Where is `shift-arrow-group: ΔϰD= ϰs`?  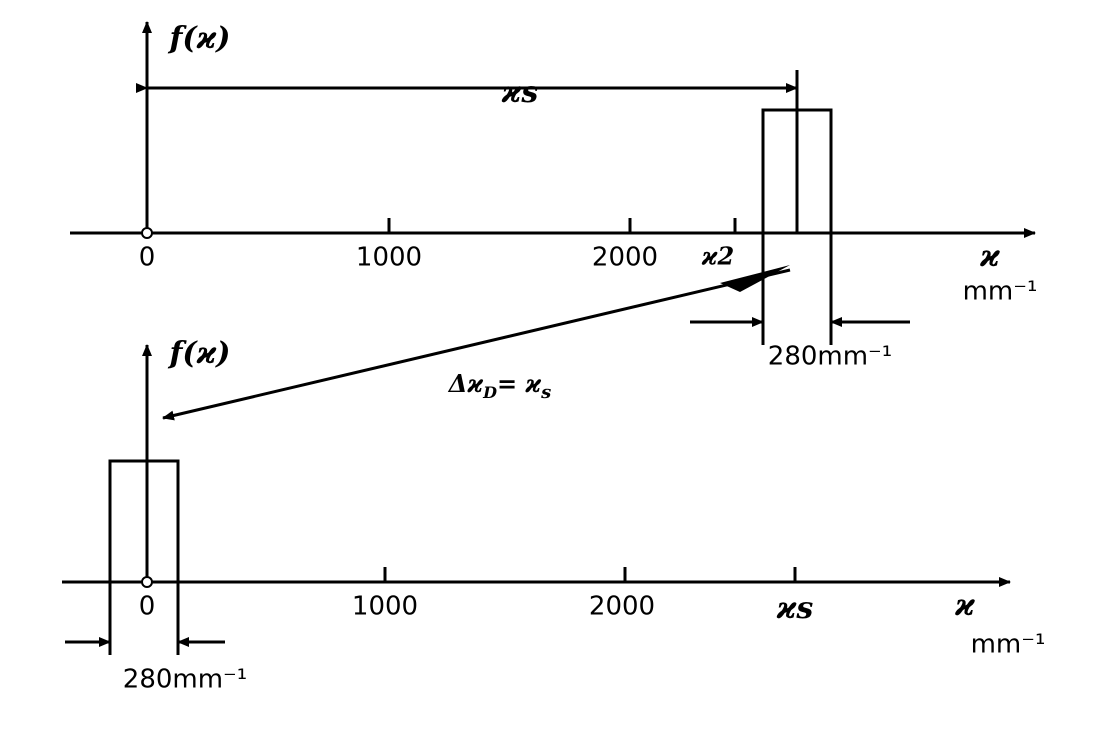
shift-arrow-group: ΔϰD= ϰs is located at coordinates (476, 343).